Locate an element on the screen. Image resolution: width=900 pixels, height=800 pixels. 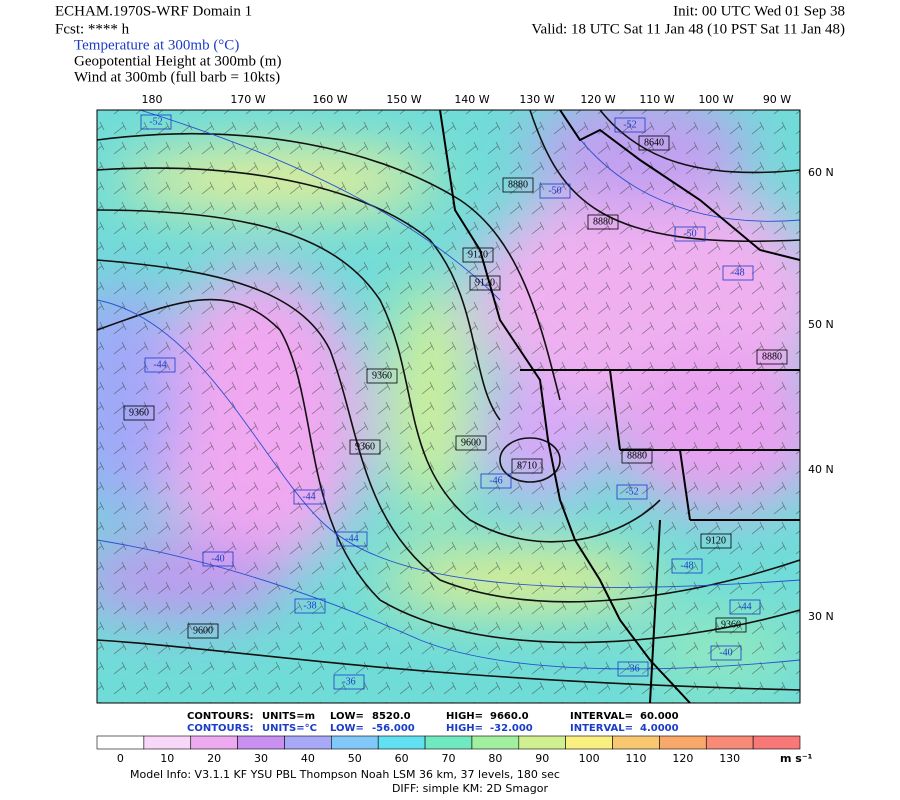
longitude-label: 140 W is located at coordinates (471, 99).